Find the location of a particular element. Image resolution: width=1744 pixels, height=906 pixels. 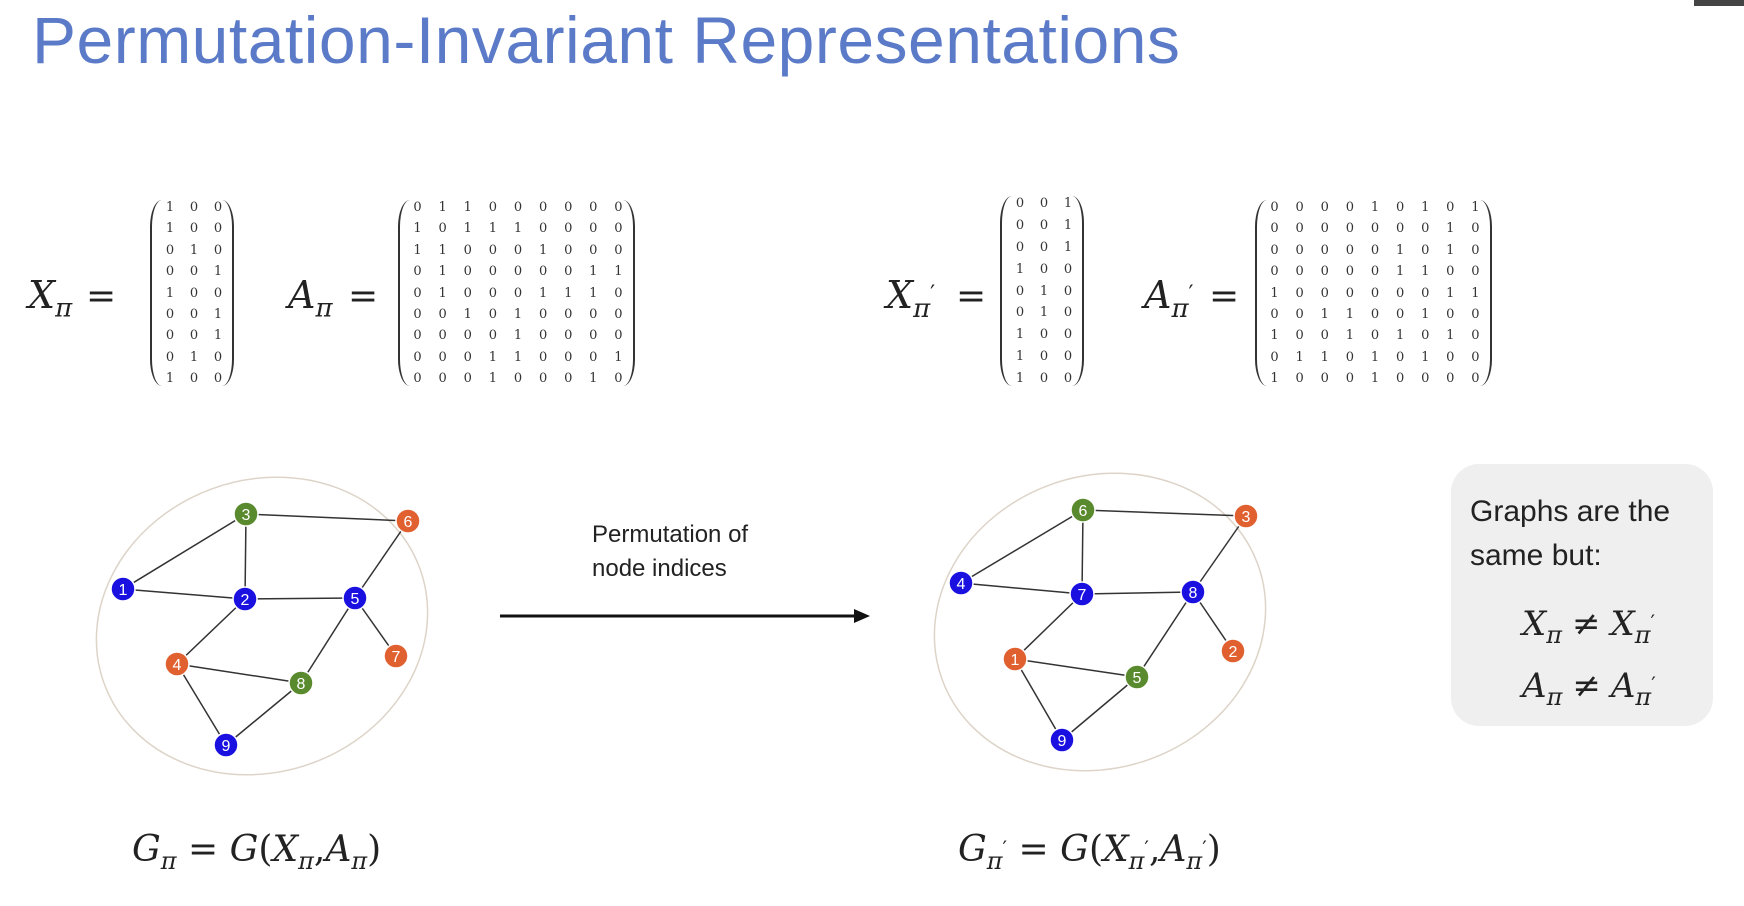

graph-node-label: 1 is located at coordinates (123, 590).